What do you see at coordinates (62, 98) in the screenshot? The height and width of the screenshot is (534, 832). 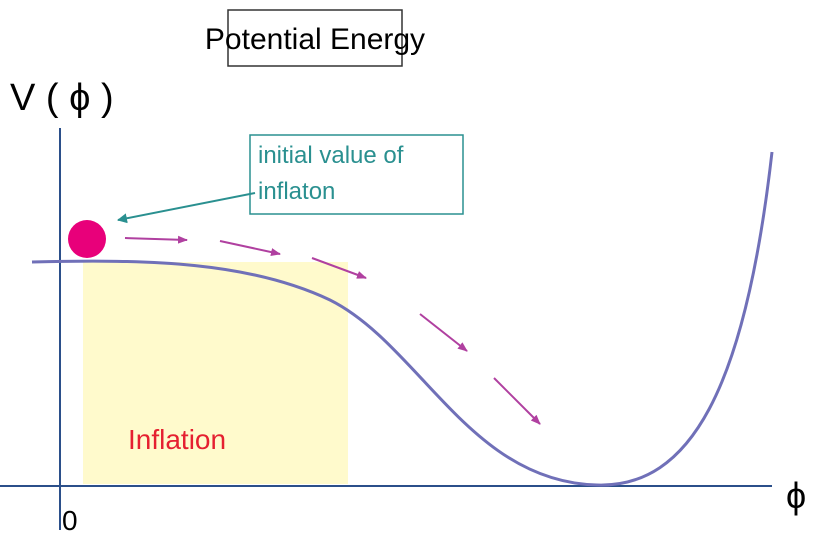 I see `y-axis-label: V ( ϕ )` at bounding box center [62, 98].